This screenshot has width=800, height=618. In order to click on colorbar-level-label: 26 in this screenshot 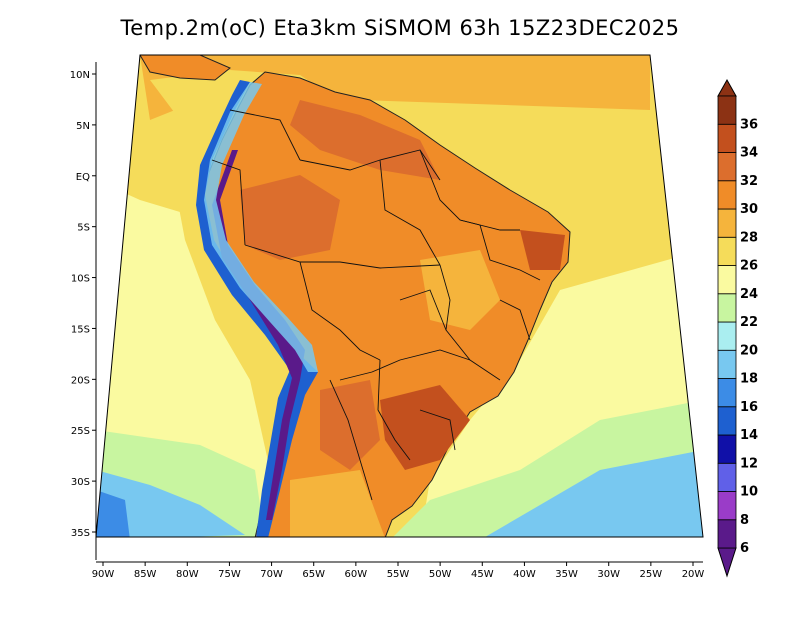, I will do `click(749, 266)`.